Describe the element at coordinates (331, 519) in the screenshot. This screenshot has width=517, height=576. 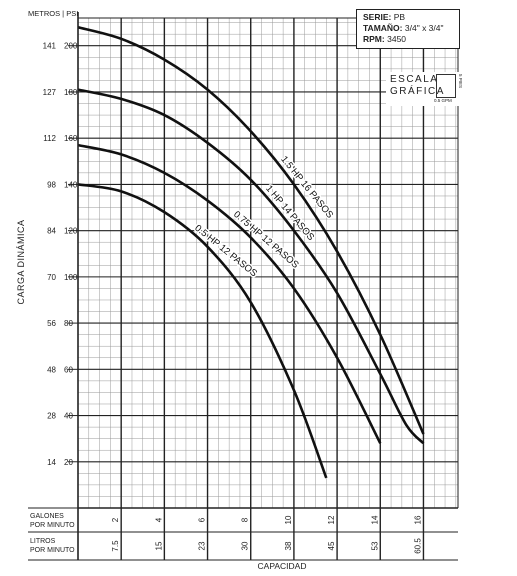
I see `x-tick-gpm: 12` at that location.